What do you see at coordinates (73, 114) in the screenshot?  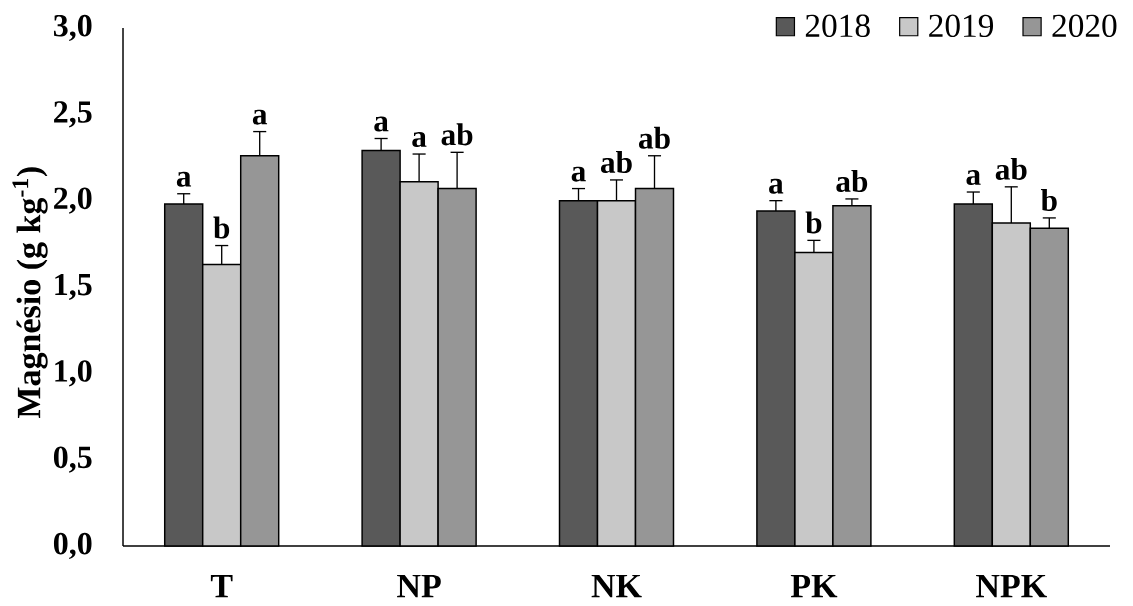 I see `y-tick-label: 2,5` at bounding box center [73, 114].